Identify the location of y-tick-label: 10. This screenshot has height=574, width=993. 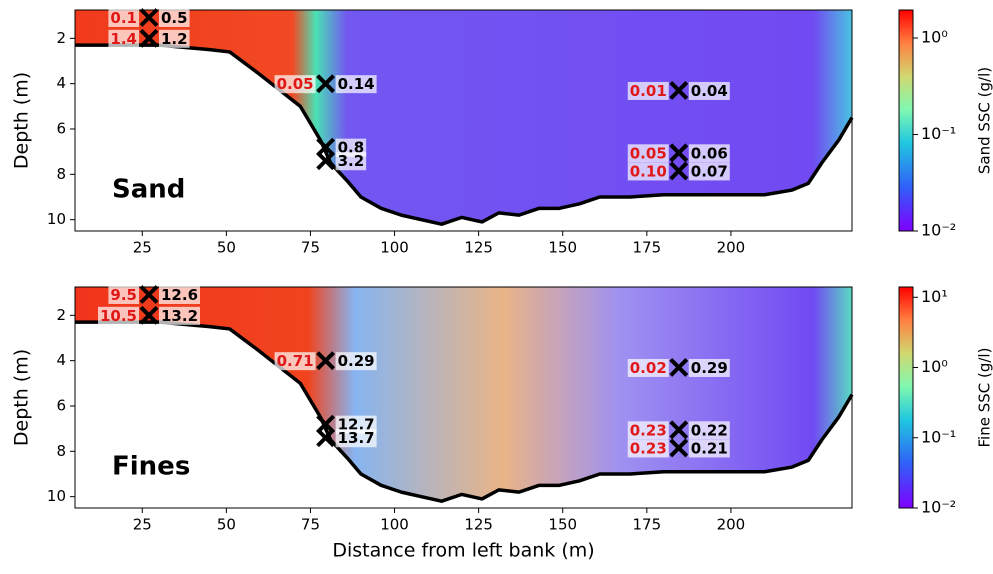
(56, 496).